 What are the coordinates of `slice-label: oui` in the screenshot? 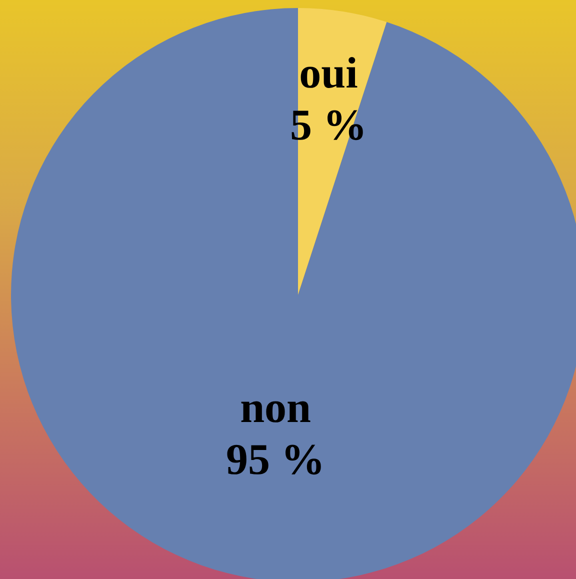 It's located at (328, 73).